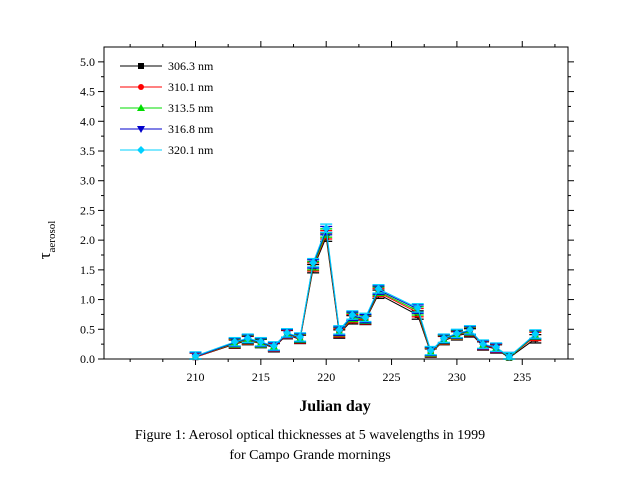 This screenshot has width=620, height=480. What do you see at coordinates (167, 129) in the screenshot?
I see `legend-entry-3: 316.8 nm` at bounding box center [167, 129].